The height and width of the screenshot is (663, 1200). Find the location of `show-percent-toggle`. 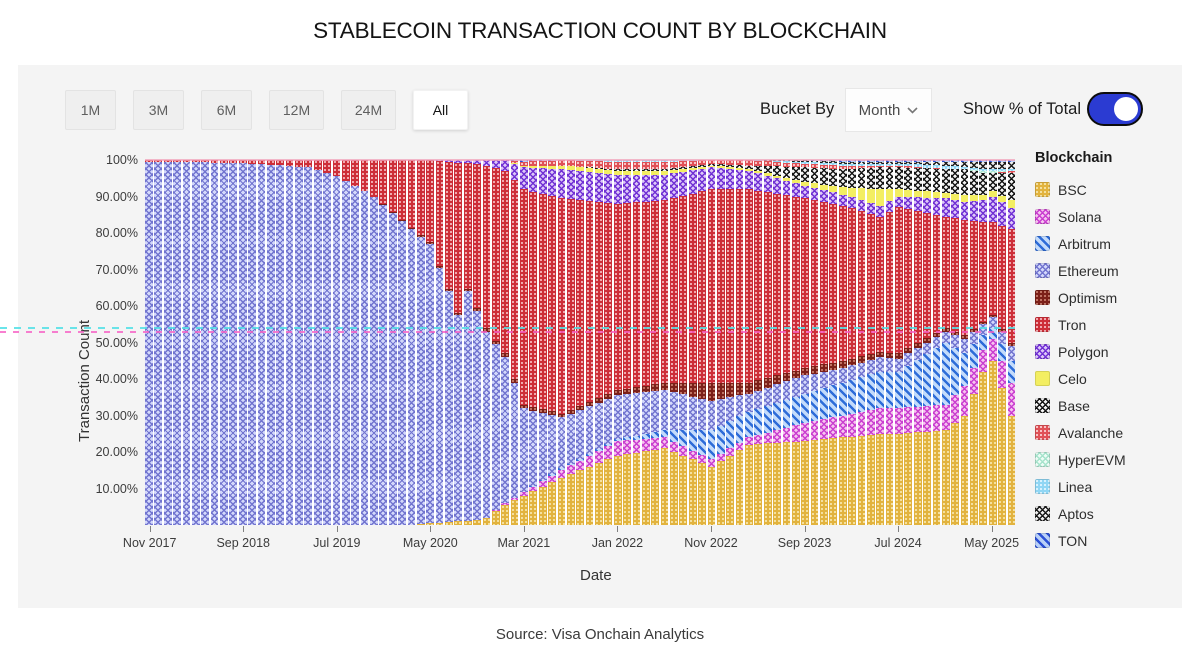

show-percent-toggle is located at coordinates (1115, 109).